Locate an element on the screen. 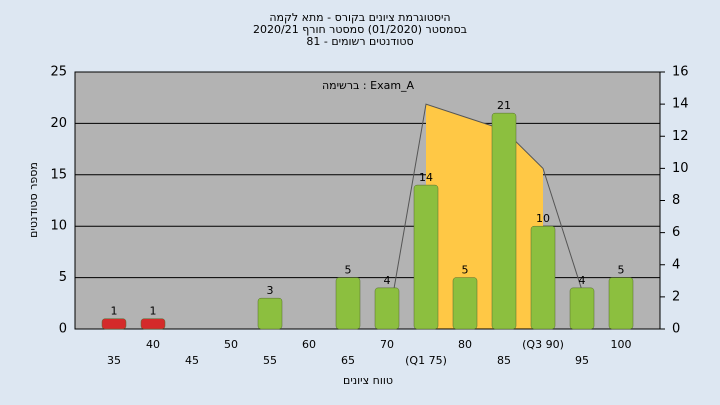 The image size is (720, 405). y-axis-label: מספר סטודנטים is located at coordinates (33, 200).